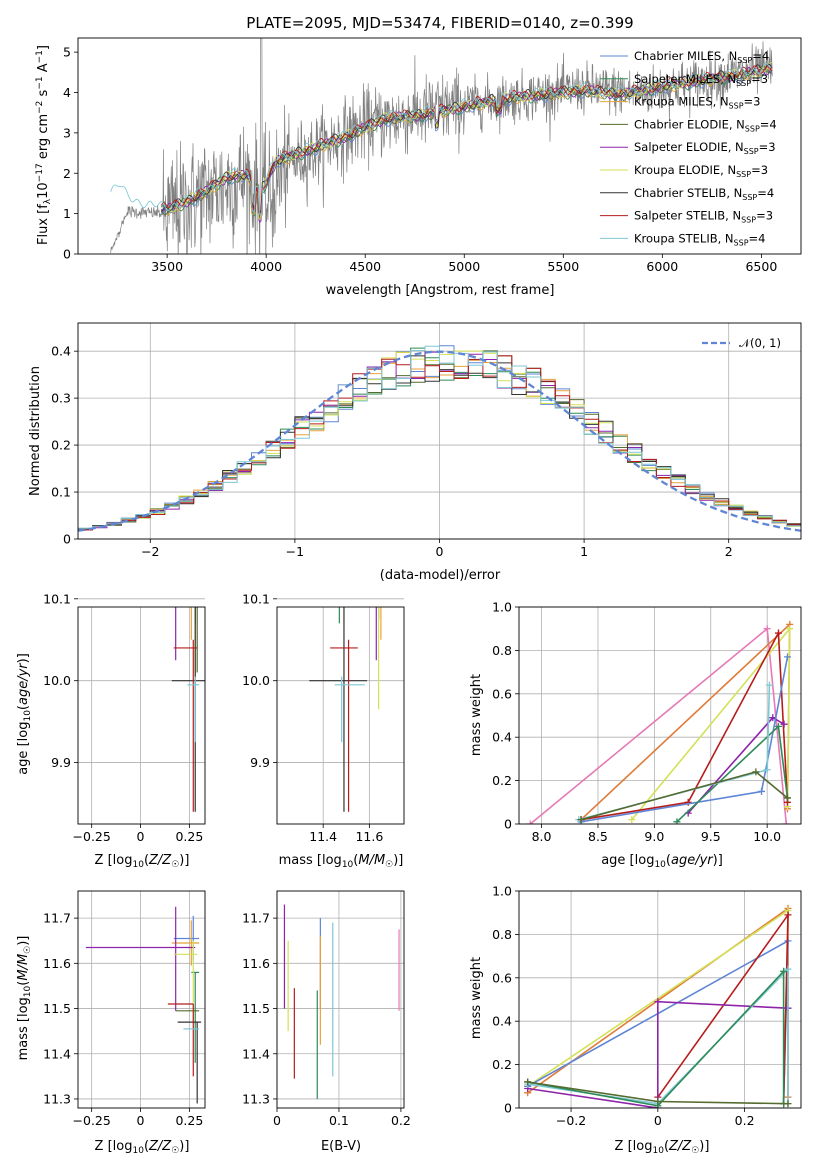 The height and width of the screenshot is (1170, 819). I want to click on legend-label-5: Salpeter ELODIE, NSSP=3, so click(705, 148).